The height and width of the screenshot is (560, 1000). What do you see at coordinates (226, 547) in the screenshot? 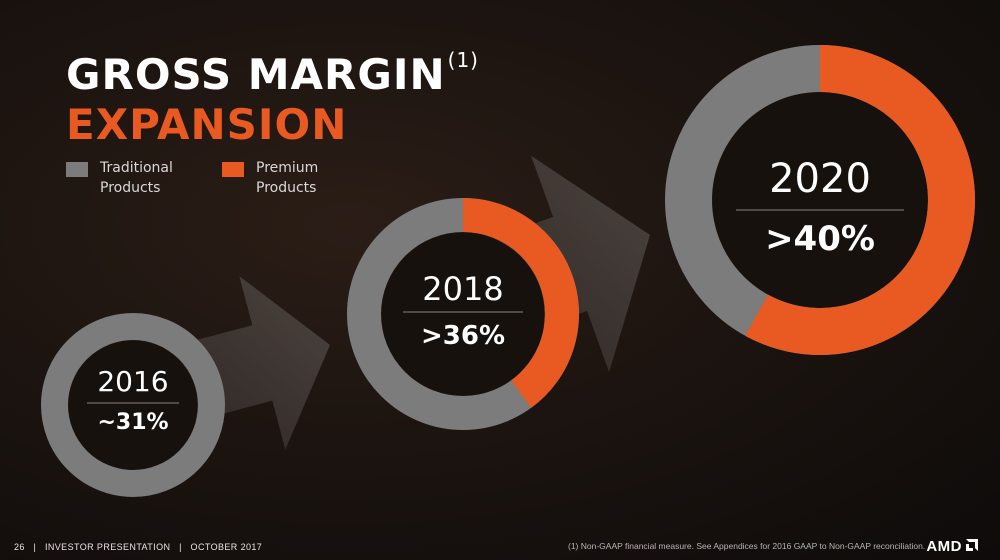
I see `footer-date: OCTOBER 2017` at bounding box center [226, 547].